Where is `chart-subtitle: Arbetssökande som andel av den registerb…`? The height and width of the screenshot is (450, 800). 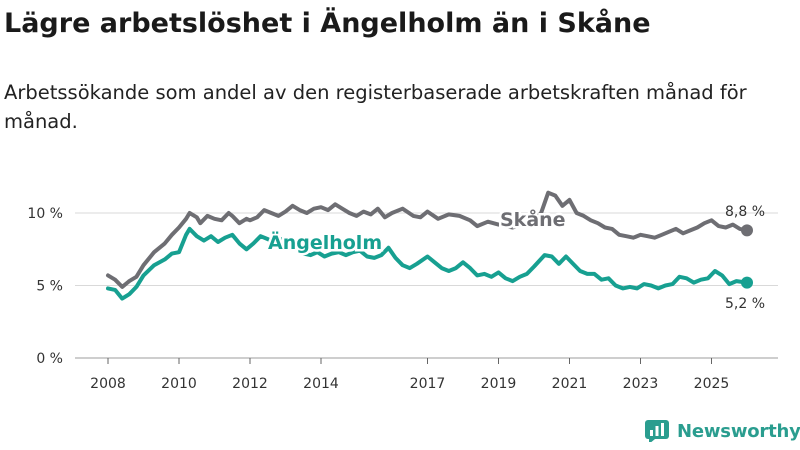 chart-subtitle: Arbetssökande som andel av den registerb… is located at coordinates (375, 107).